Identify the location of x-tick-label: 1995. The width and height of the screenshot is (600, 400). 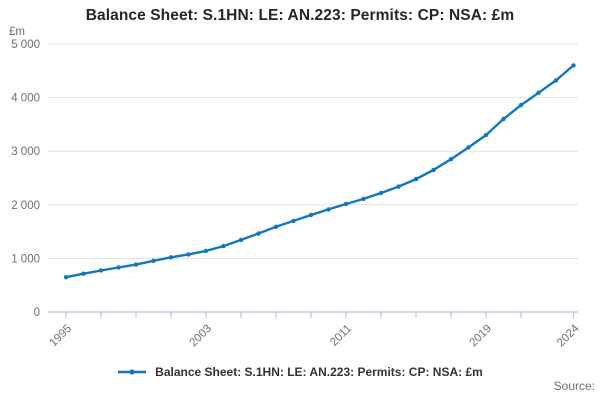
(61, 336).